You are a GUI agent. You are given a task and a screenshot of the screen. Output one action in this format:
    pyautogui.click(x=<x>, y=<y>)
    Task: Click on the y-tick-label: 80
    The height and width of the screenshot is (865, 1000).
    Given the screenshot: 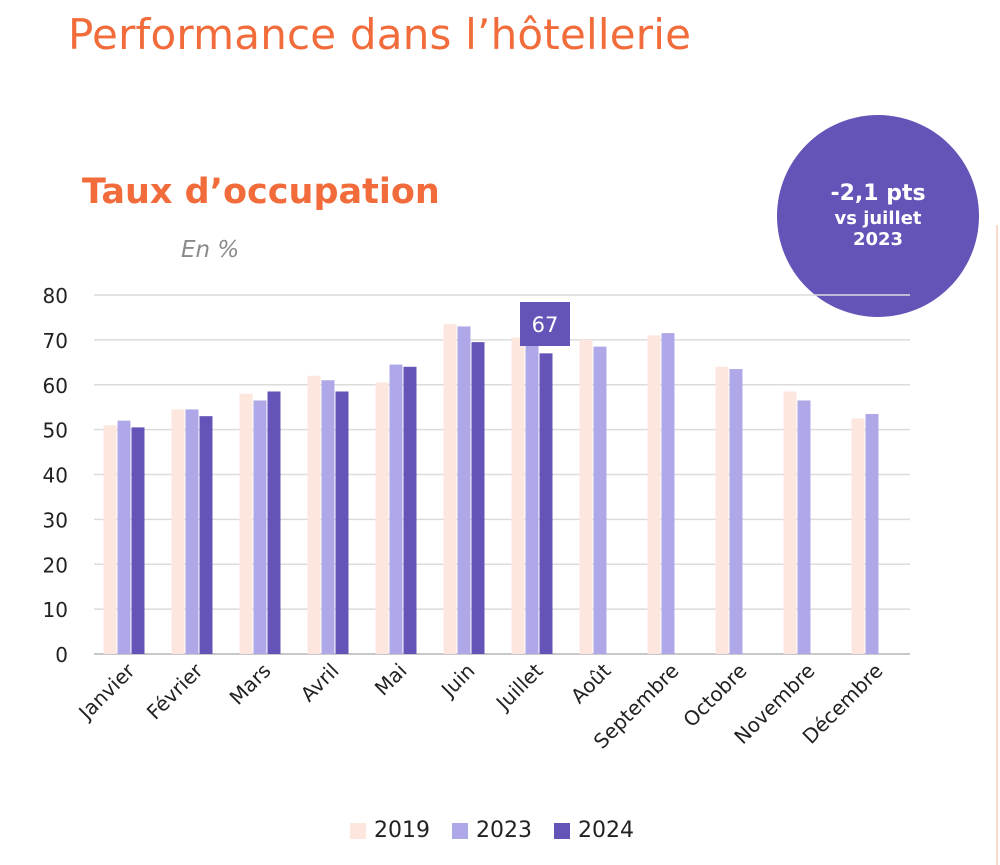 What is the action you would take?
    pyautogui.click(x=55, y=296)
    